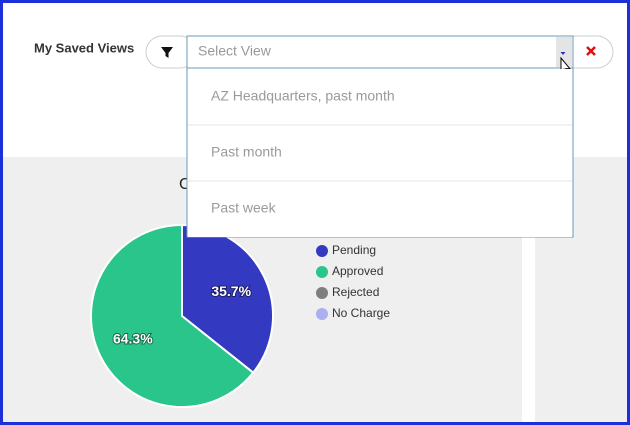 The image size is (630, 425). I want to click on clear-icon, so click(591, 51).